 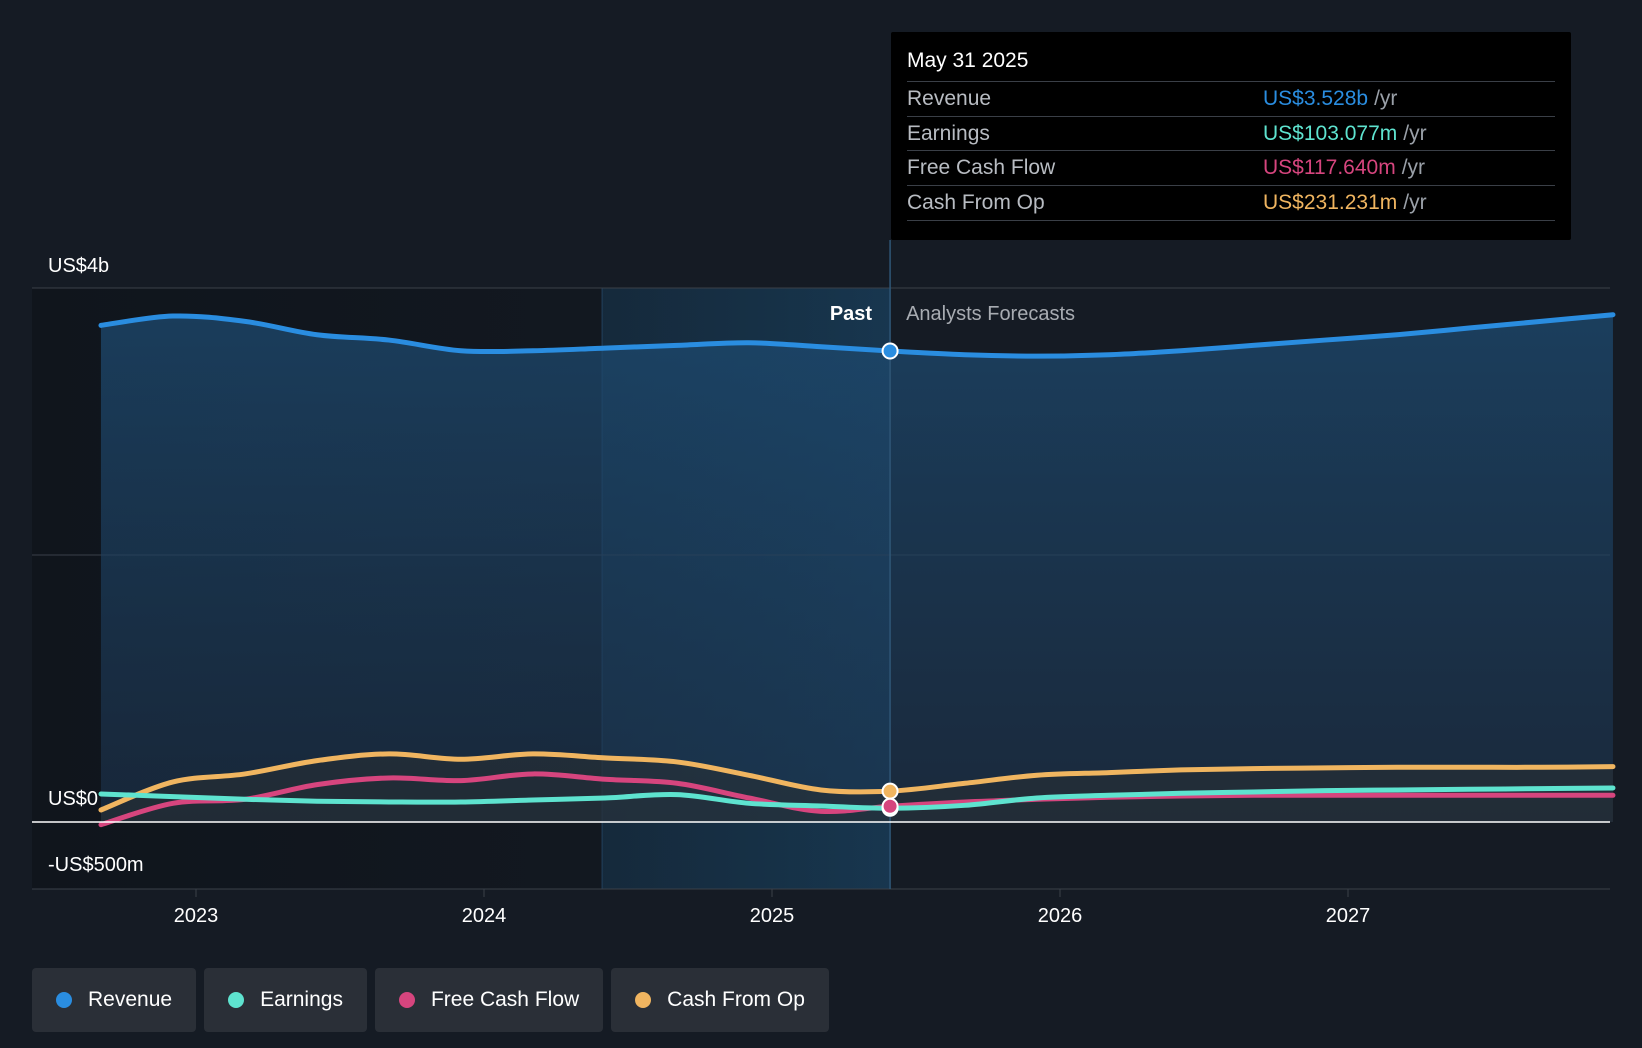 I want to click on tooltip-value-text: US$3.528b, so click(x=1316, y=98).